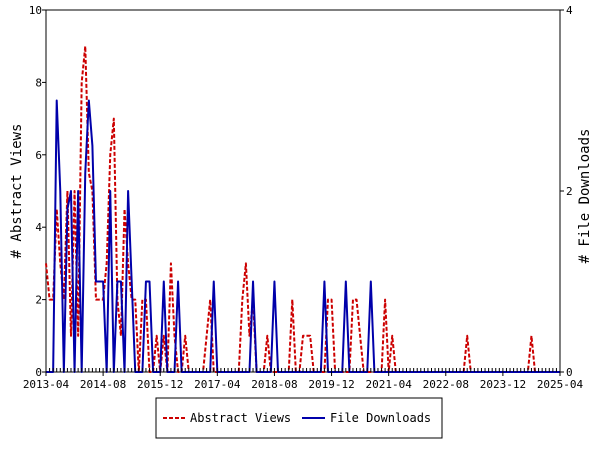 The image size is (600, 450). Describe the element at coordinates (103, 384) in the screenshot. I see `x-tick-label: 2014-08` at that location.